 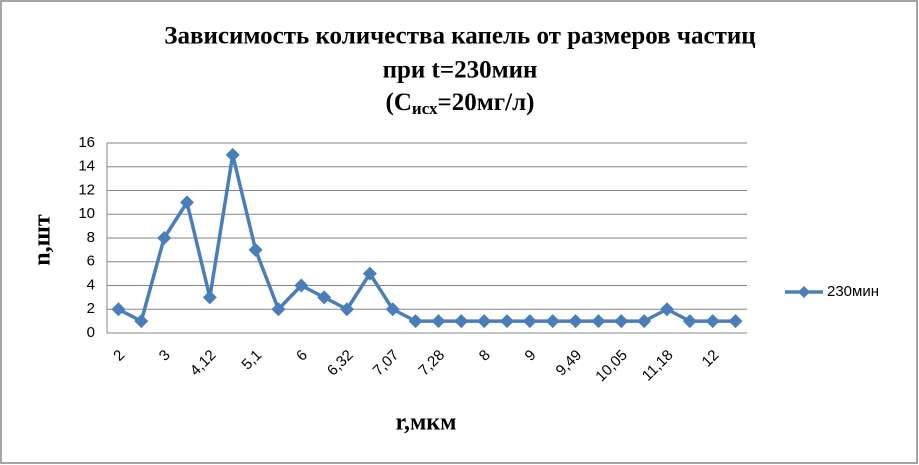 I want to click on title-subscript: исх, so click(x=425, y=108).